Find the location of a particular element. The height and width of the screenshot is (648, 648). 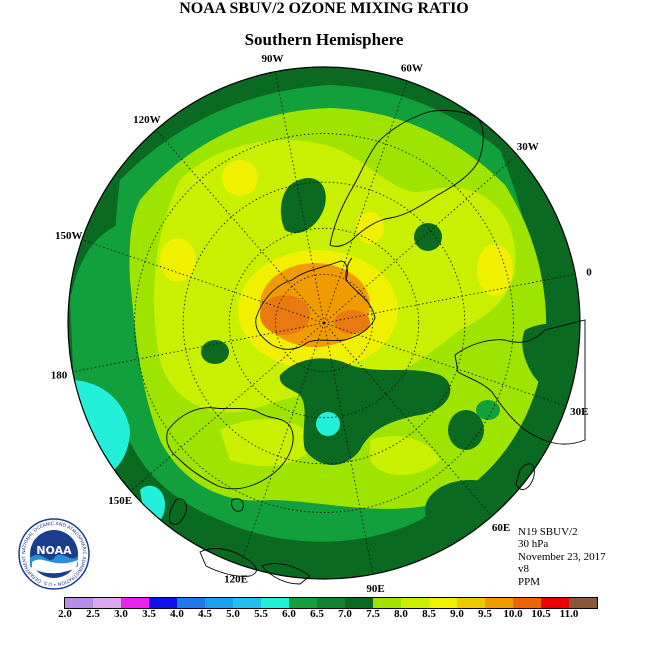

colorbar-tick-label: 8.0 is located at coordinates (401, 614).